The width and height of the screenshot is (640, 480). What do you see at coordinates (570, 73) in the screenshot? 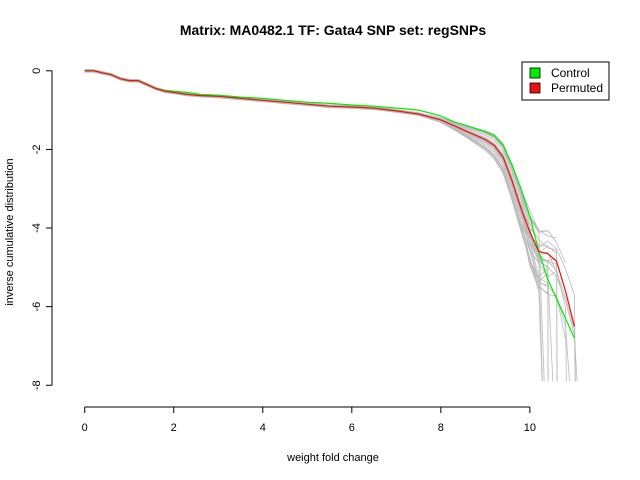
I see `legend-label-control: Control` at bounding box center [570, 73].